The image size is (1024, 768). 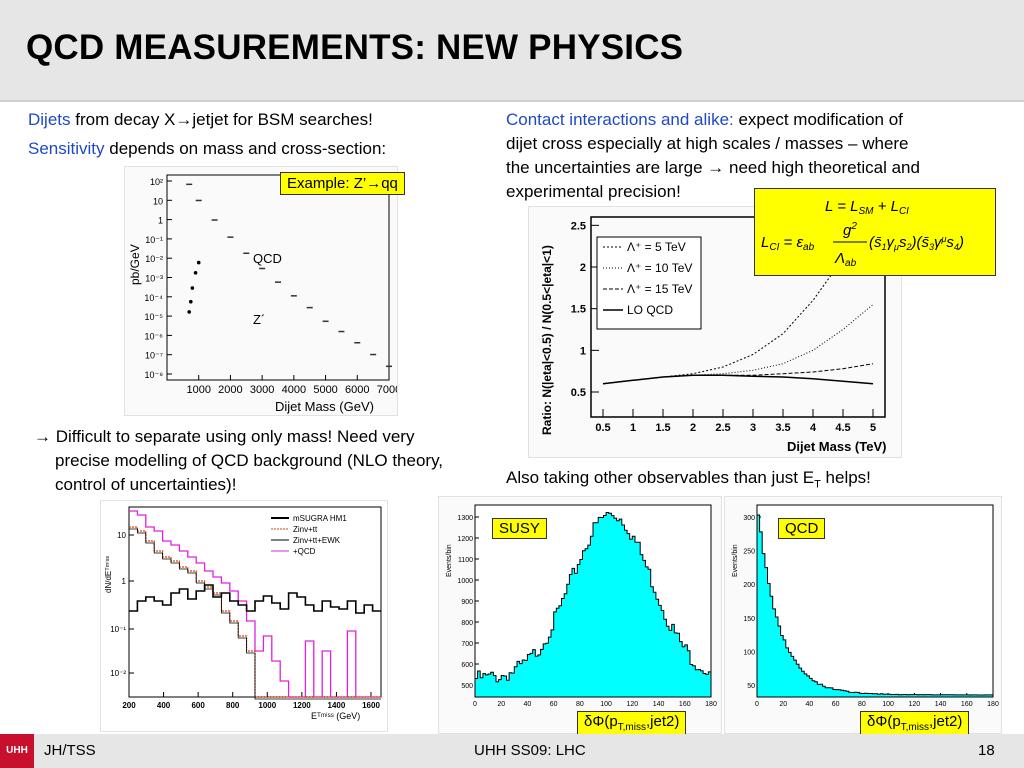 I want to click on hist-ytick-label: 800, so click(x=467, y=623).